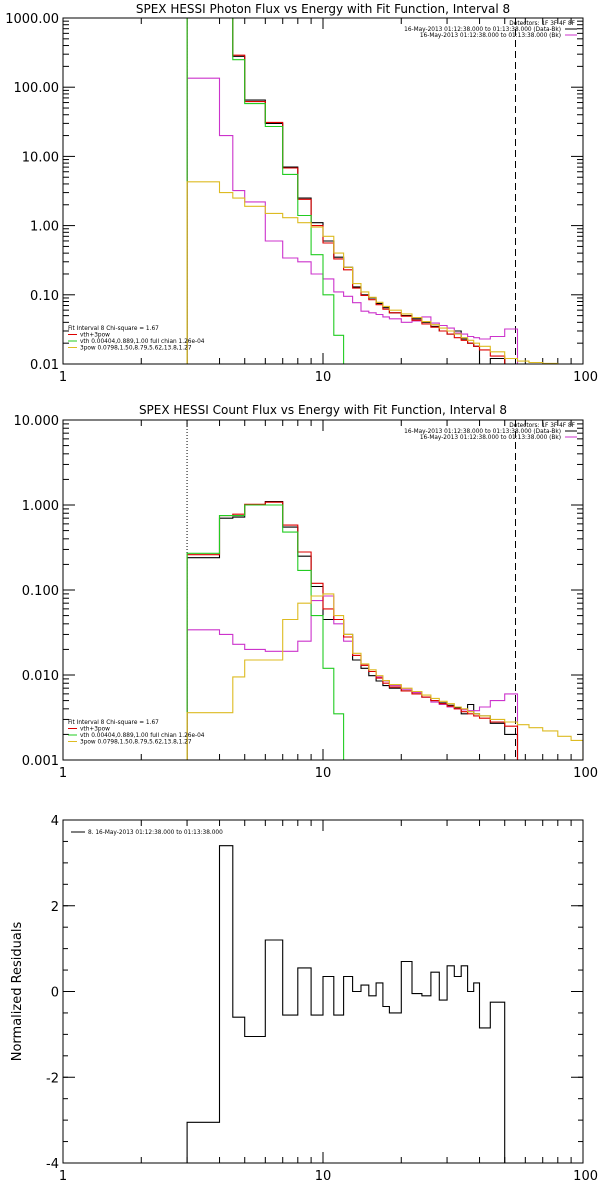 This screenshot has width=600, height=1200. Describe the element at coordinates (55, 993) in the screenshot. I see `y-tick-label: 0` at that location.